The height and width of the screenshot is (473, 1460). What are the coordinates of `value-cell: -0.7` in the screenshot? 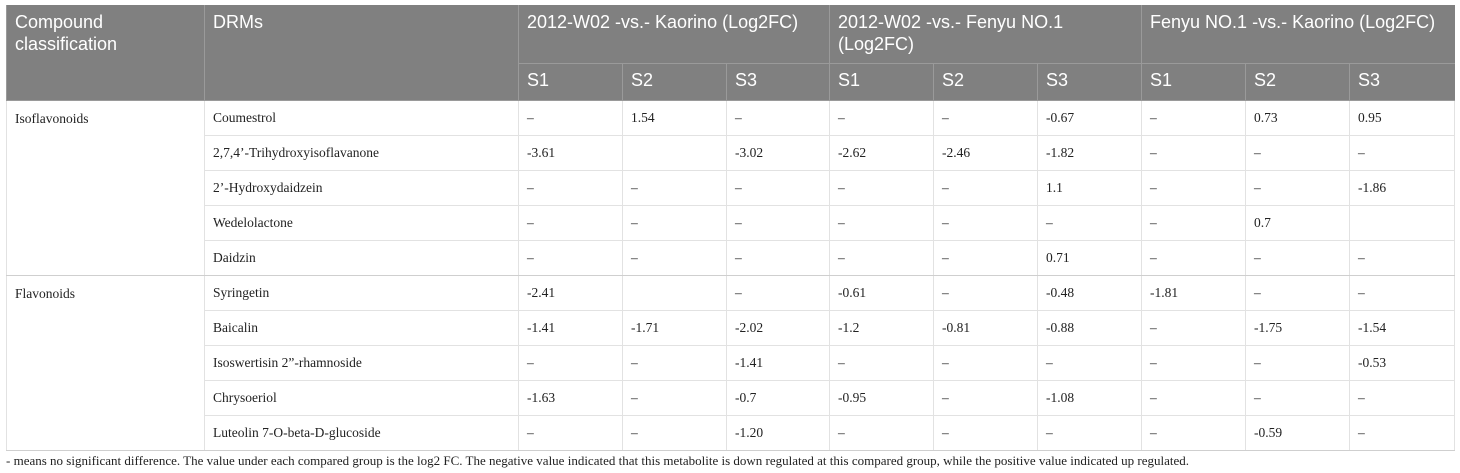 It's located at (778, 398).